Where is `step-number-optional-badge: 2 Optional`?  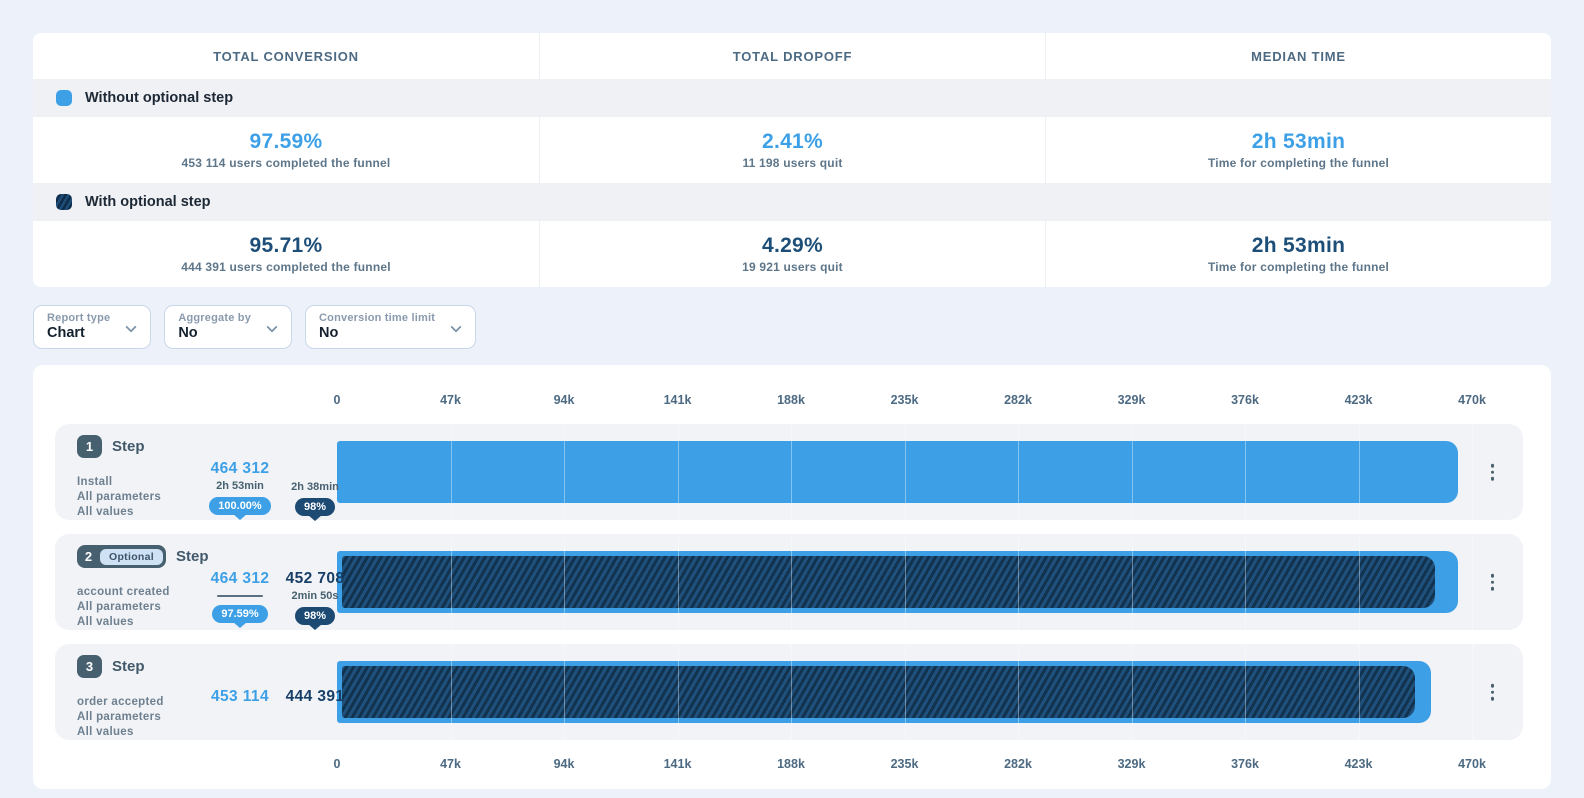
step-number-optional-badge: 2 Optional is located at coordinates (121, 556).